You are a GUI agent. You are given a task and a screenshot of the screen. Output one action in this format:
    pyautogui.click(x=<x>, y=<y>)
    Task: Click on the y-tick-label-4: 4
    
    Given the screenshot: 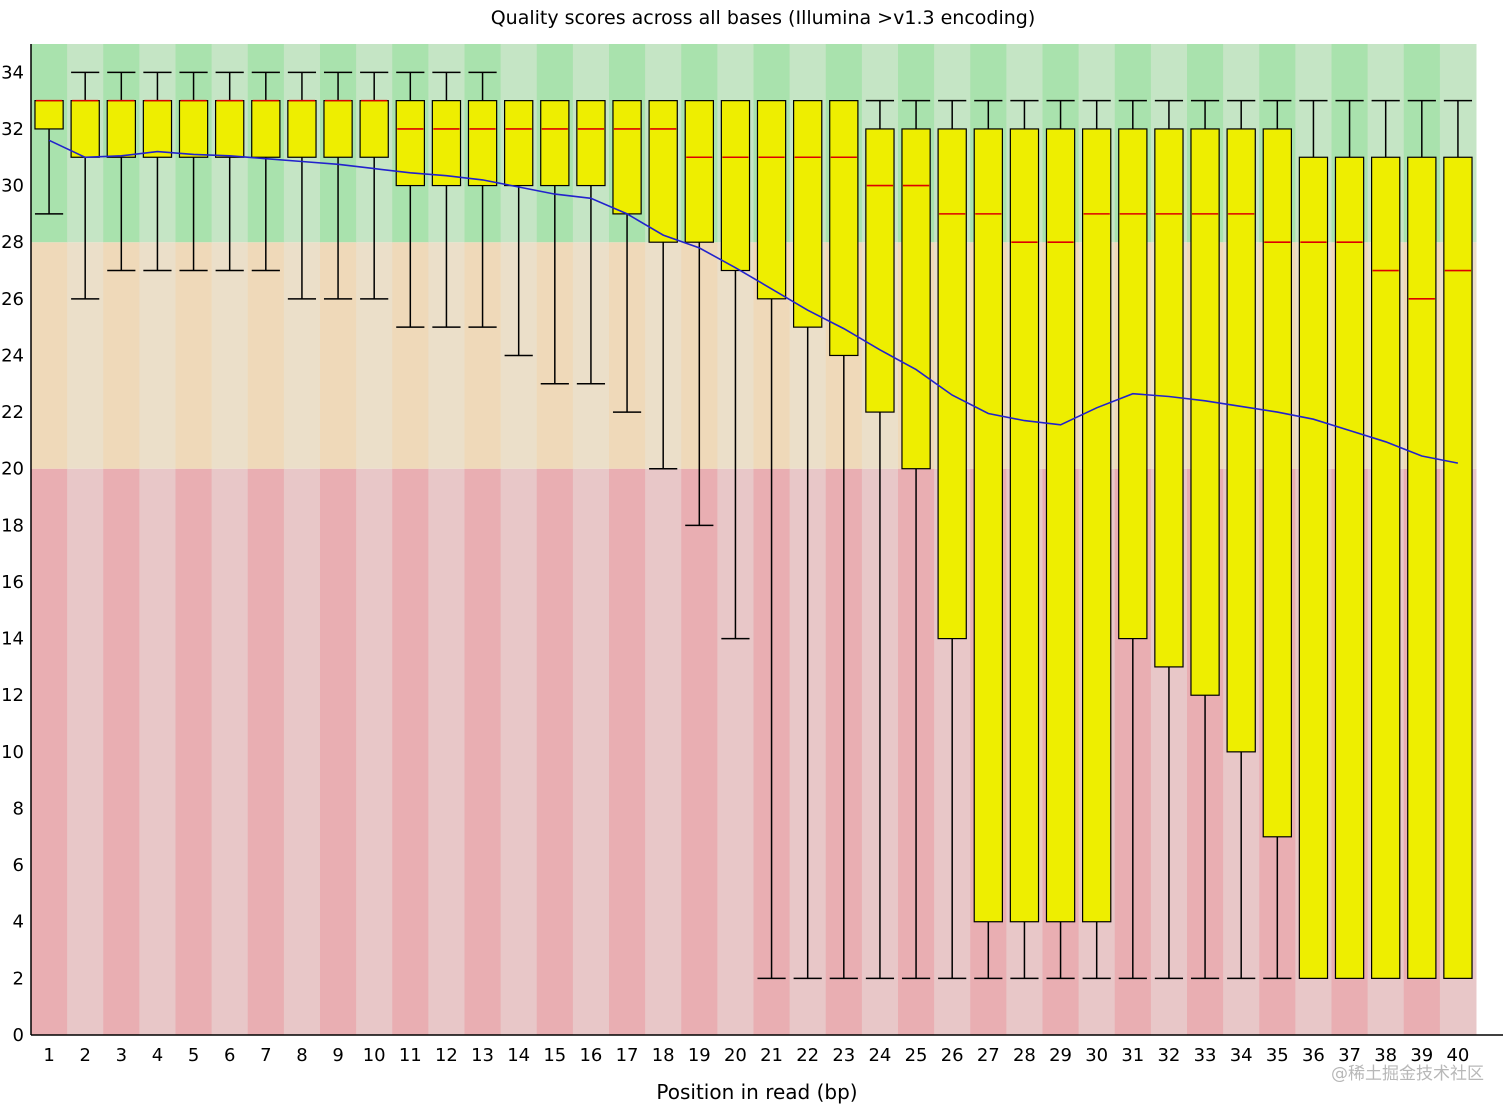 What is the action you would take?
    pyautogui.click(x=18, y=922)
    